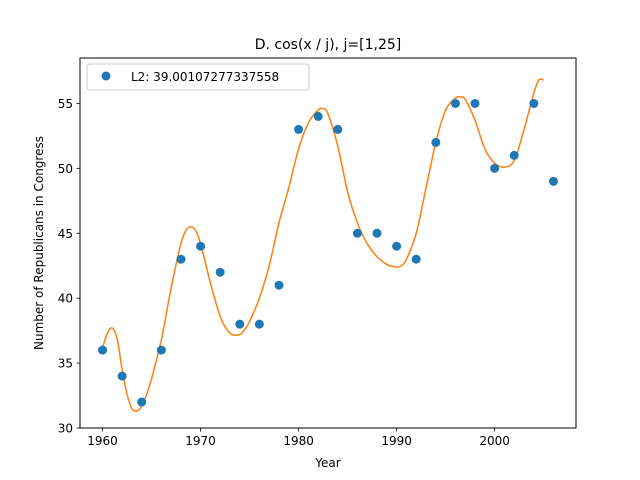 The image size is (640, 480). I want to click on legend-marker, so click(106, 76).